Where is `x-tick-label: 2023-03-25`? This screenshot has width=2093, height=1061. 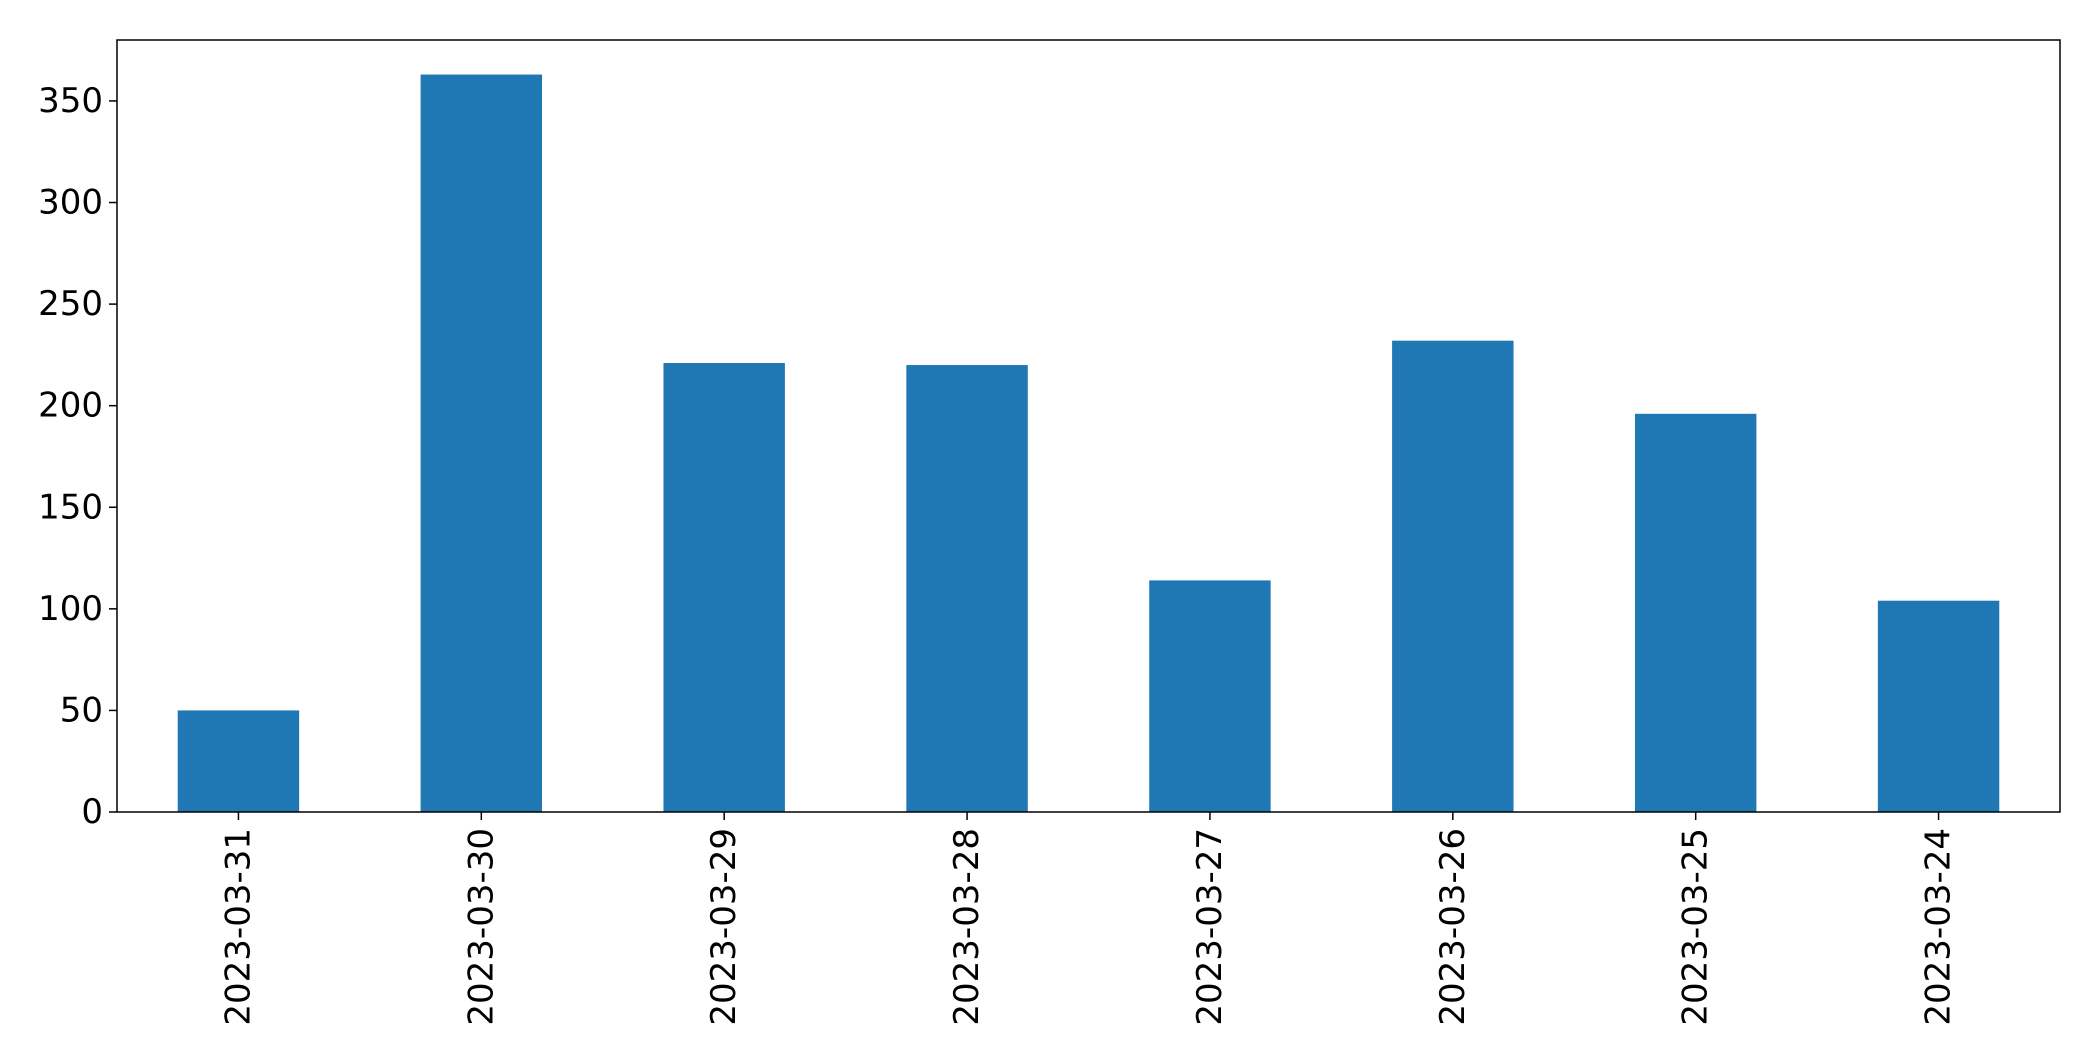 x-tick-label: 2023-03-25 is located at coordinates (1696, 927).